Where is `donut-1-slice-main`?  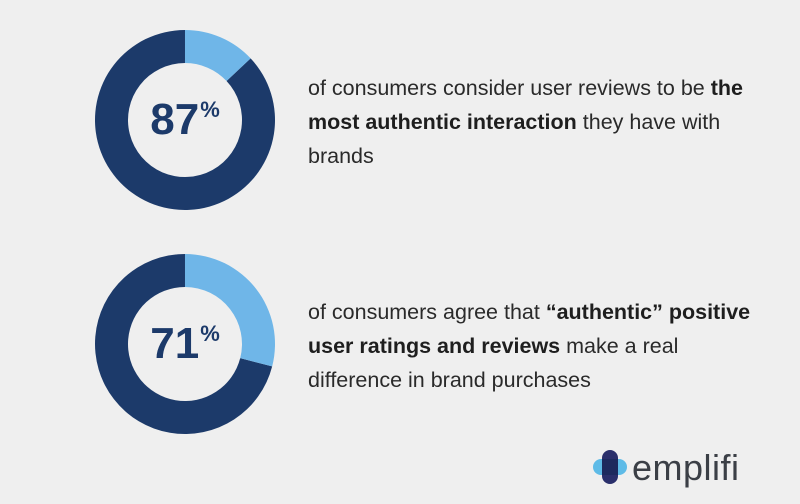
donut-1-slice-main is located at coordinates (185, 120).